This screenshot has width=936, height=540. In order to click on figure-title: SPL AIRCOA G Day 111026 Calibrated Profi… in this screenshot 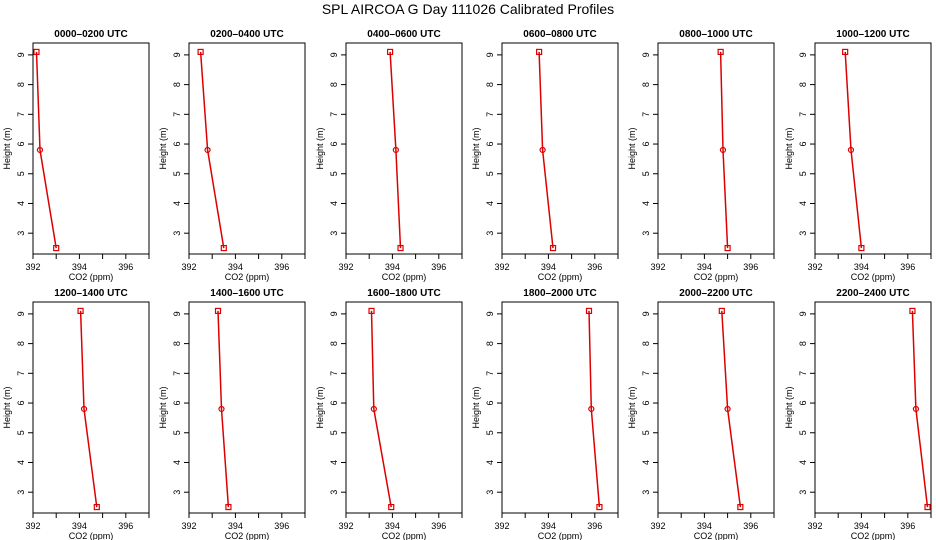, I will do `click(468, 9)`.